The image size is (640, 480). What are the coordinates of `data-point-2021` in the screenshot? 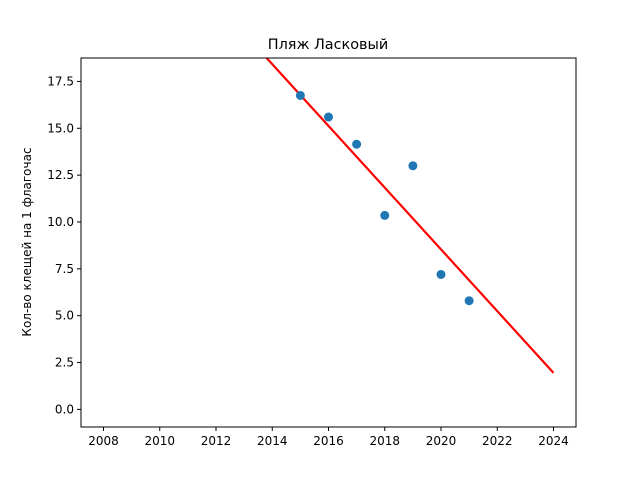 It's located at (469, 301).